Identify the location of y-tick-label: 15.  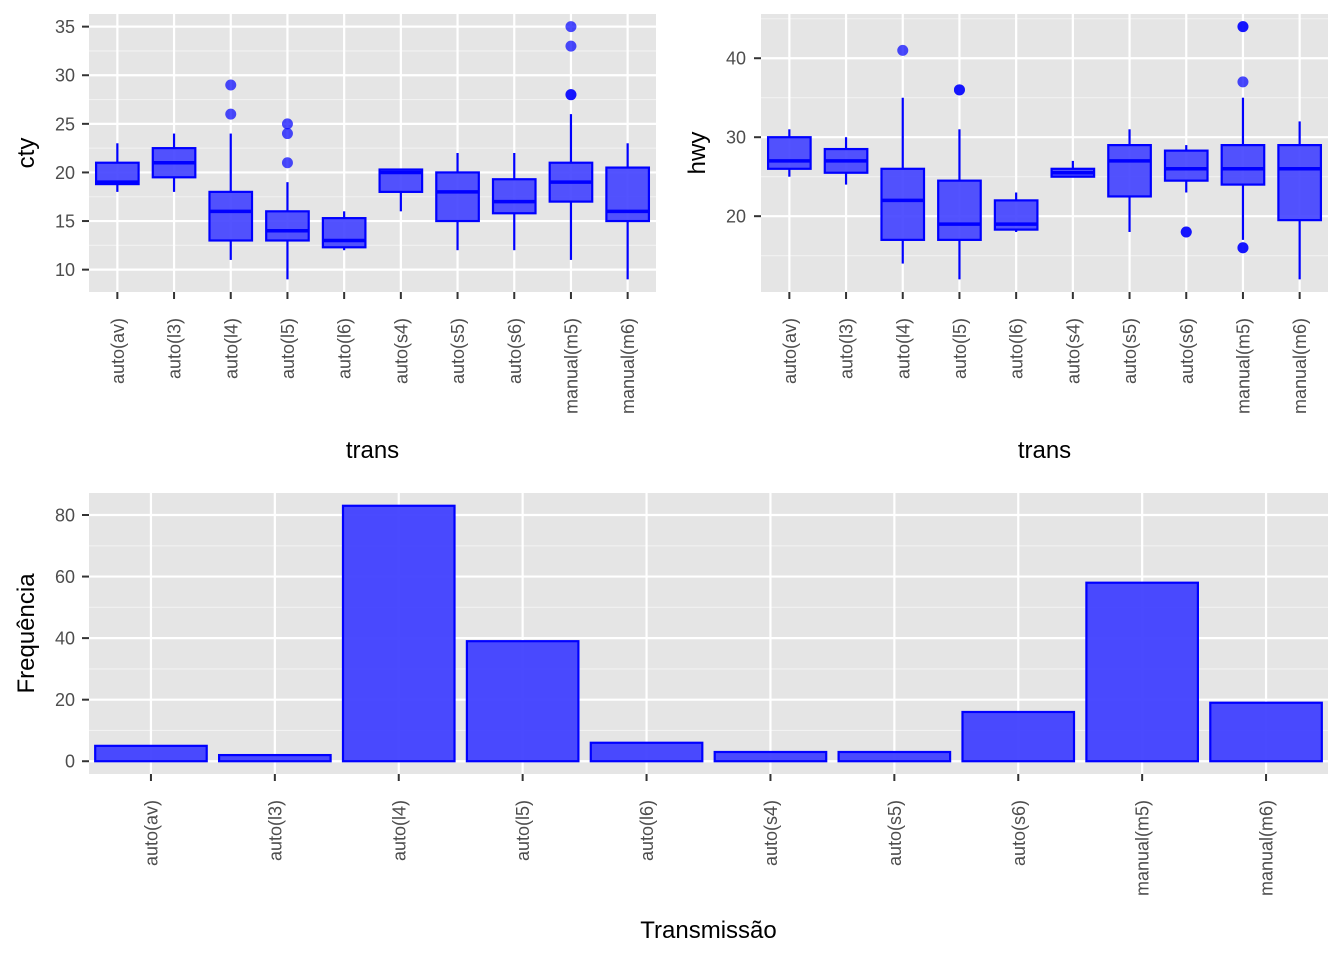
(65, 222).